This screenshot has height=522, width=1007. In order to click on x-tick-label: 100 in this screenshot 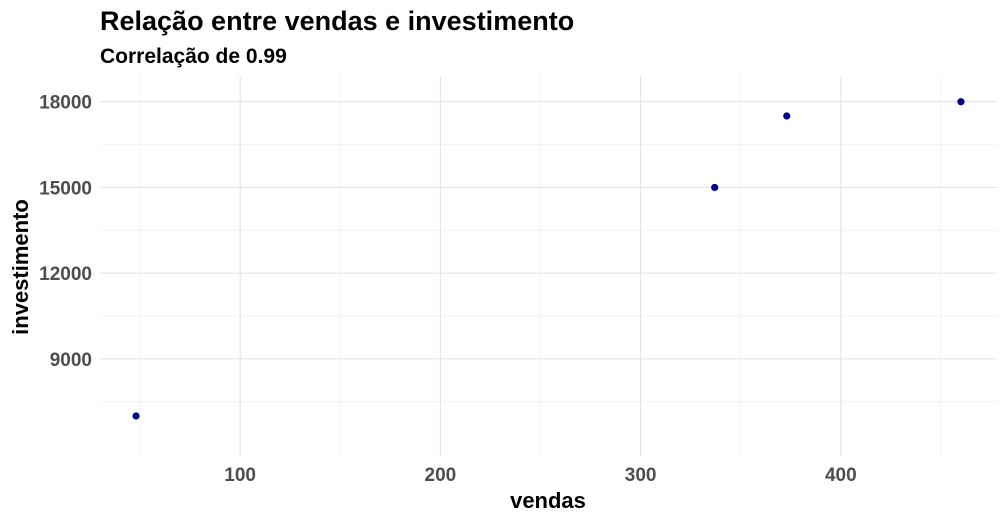, I will do `click(240, 475)`.